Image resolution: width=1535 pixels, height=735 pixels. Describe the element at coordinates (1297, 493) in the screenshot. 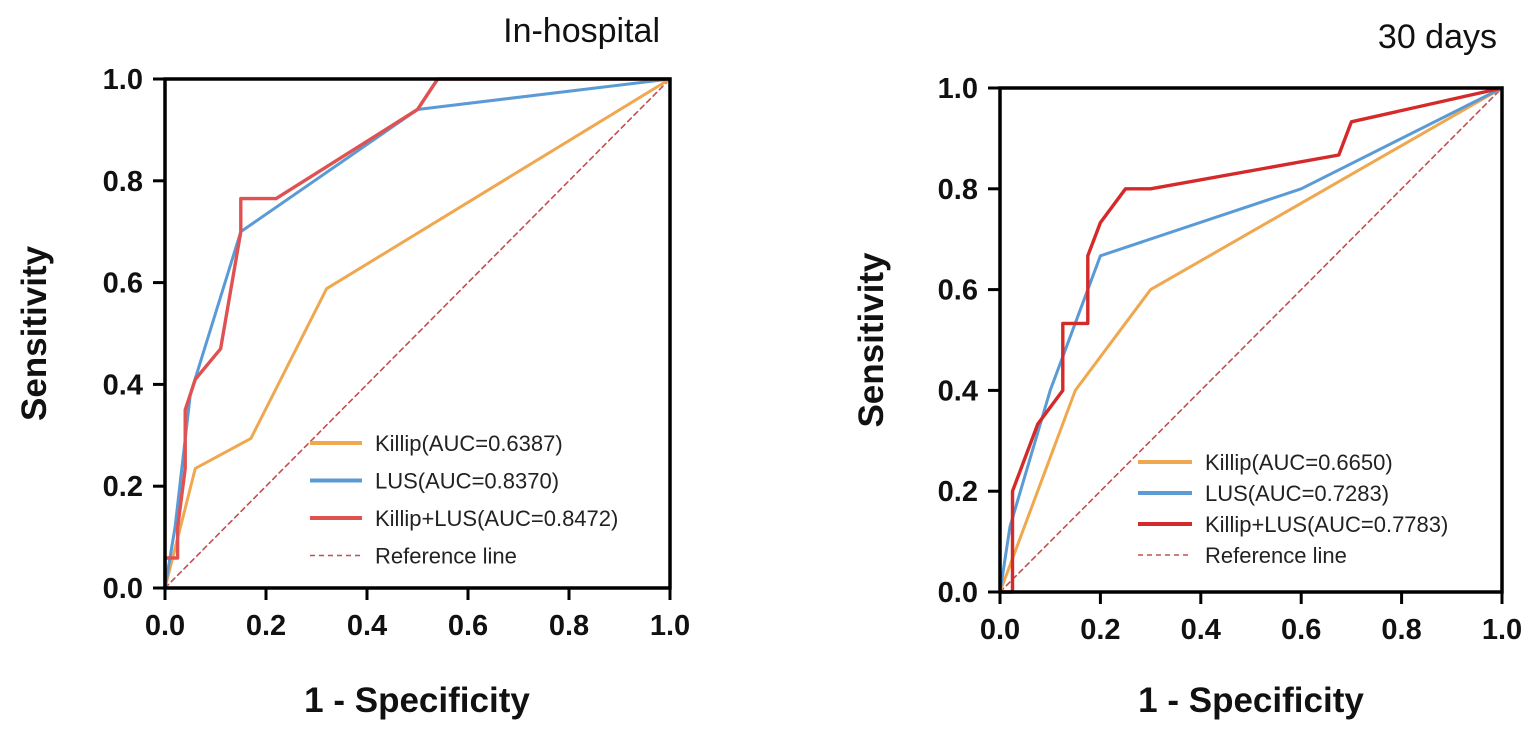

I see `legend-label: LUS(AUC=0.7283)` at that location.